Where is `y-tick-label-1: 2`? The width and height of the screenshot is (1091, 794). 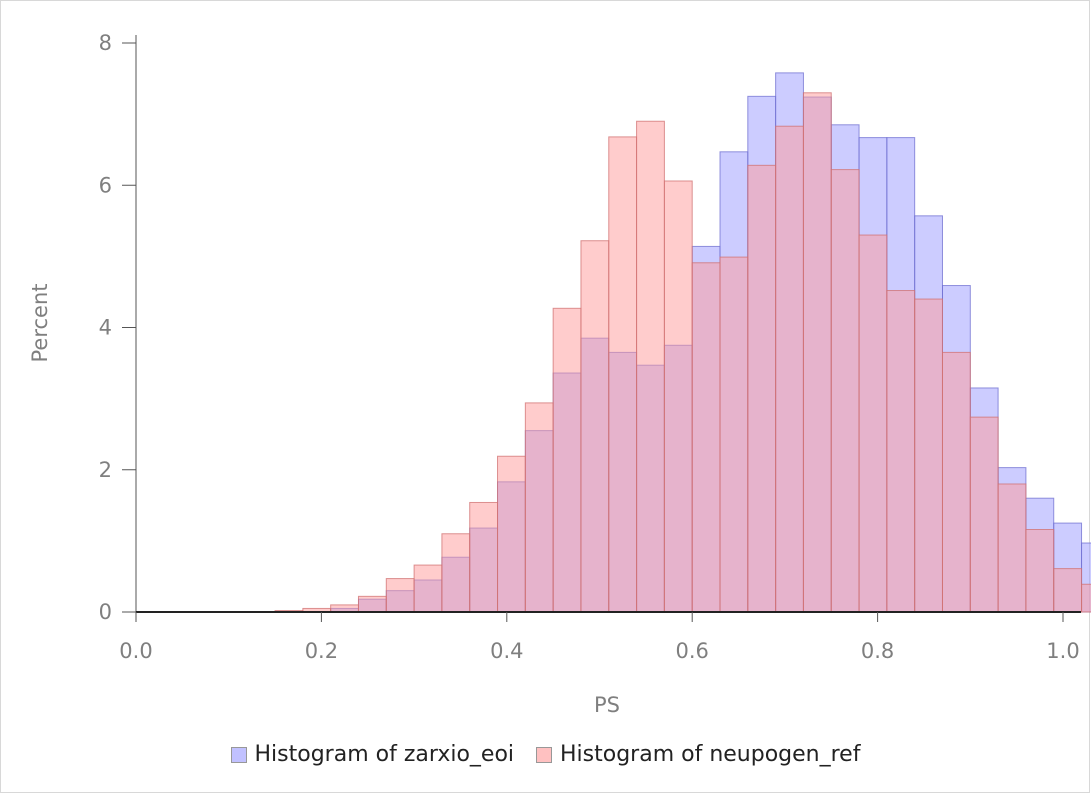
y-tick-label-1: 2 is located at coordinates (105, 470).